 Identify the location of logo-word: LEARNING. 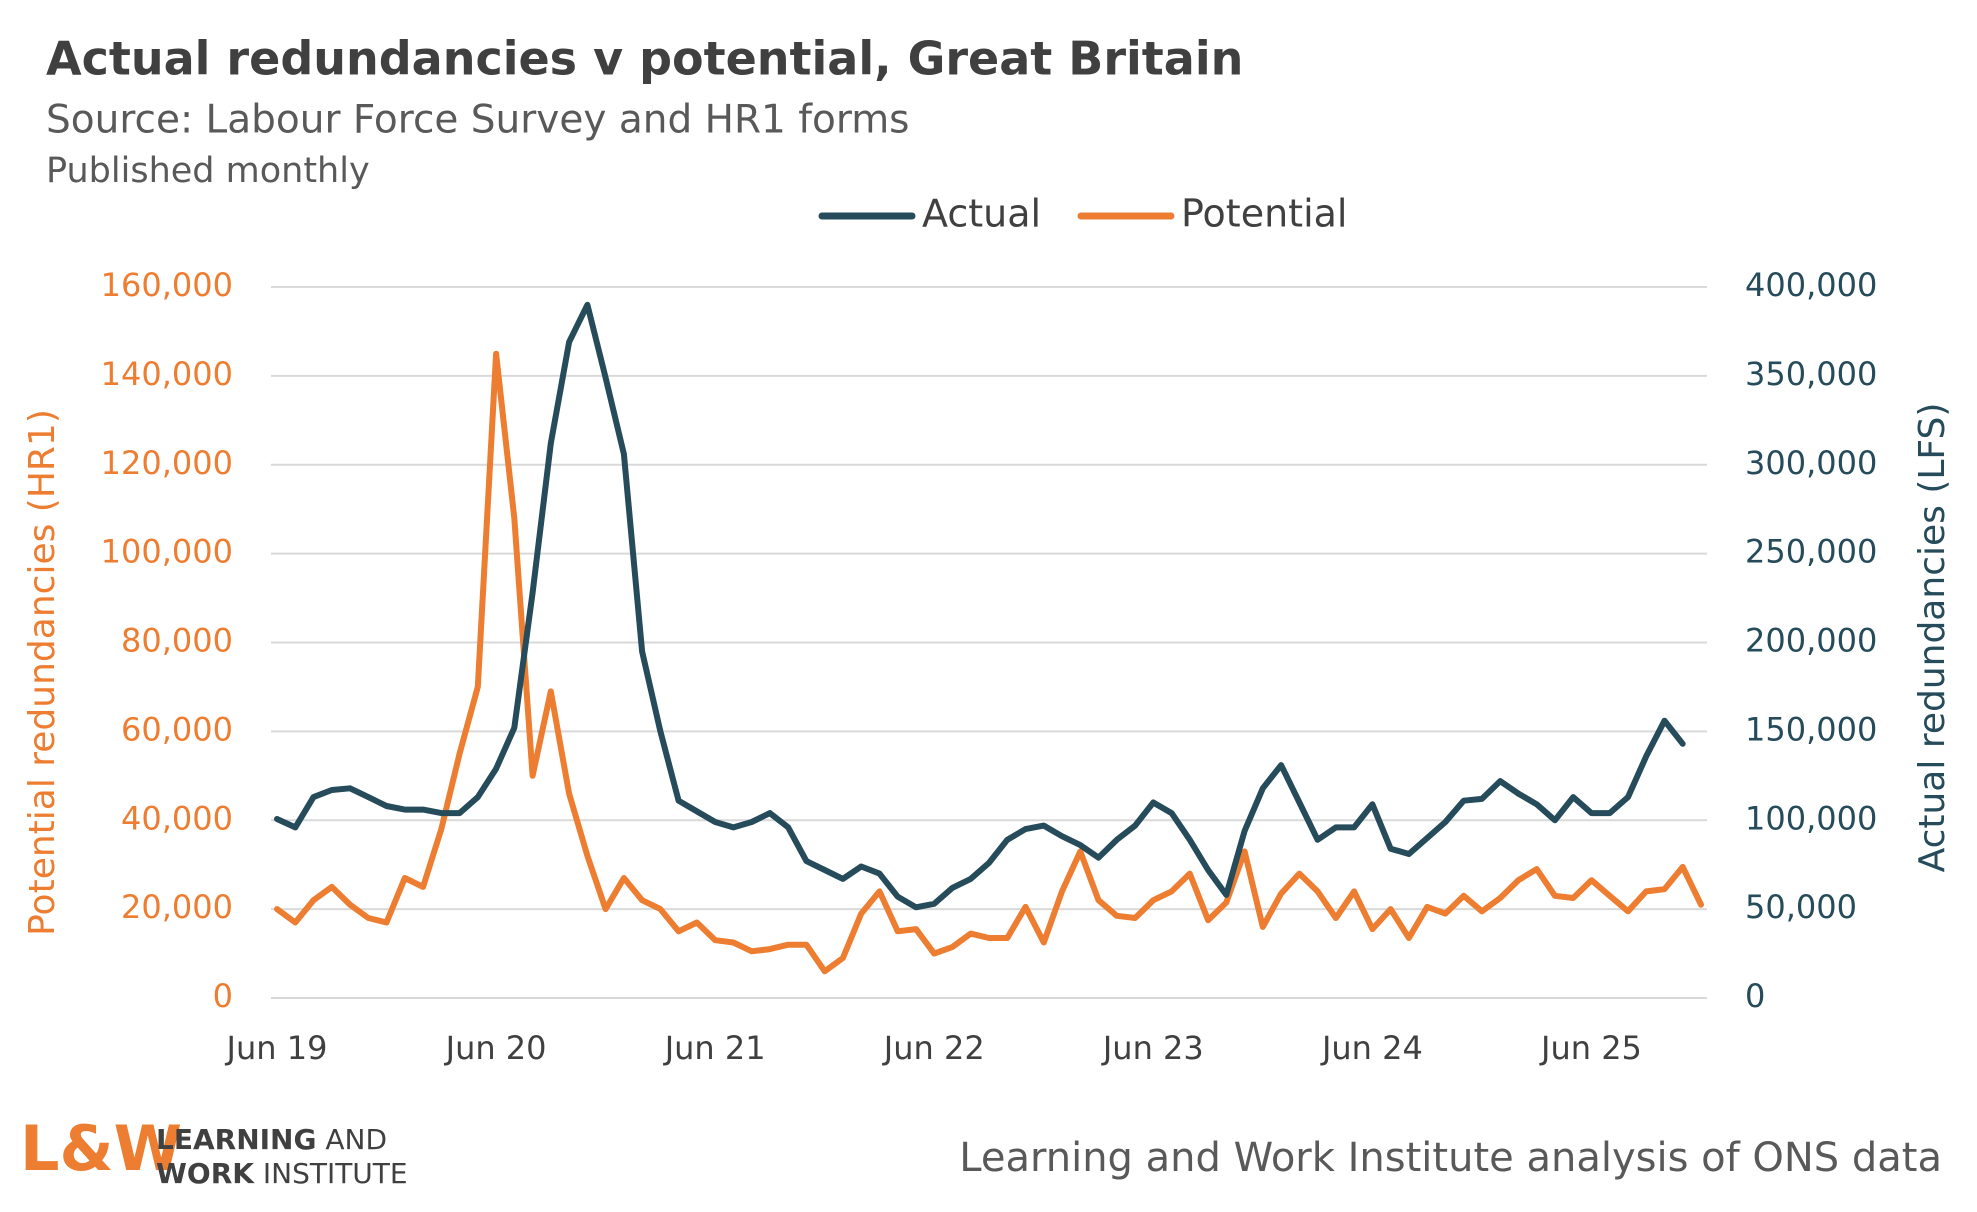
(236, 1139).